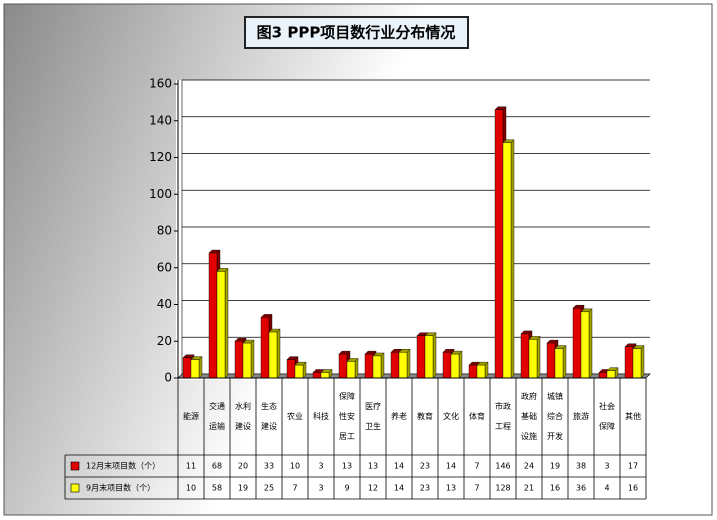 The width and height of the screenshot is (717, 520). Describe the element at coordinates (356, 33) in the screenshot. I see `chart-title: 图3 PPP项目数行业分布情况` at that location.